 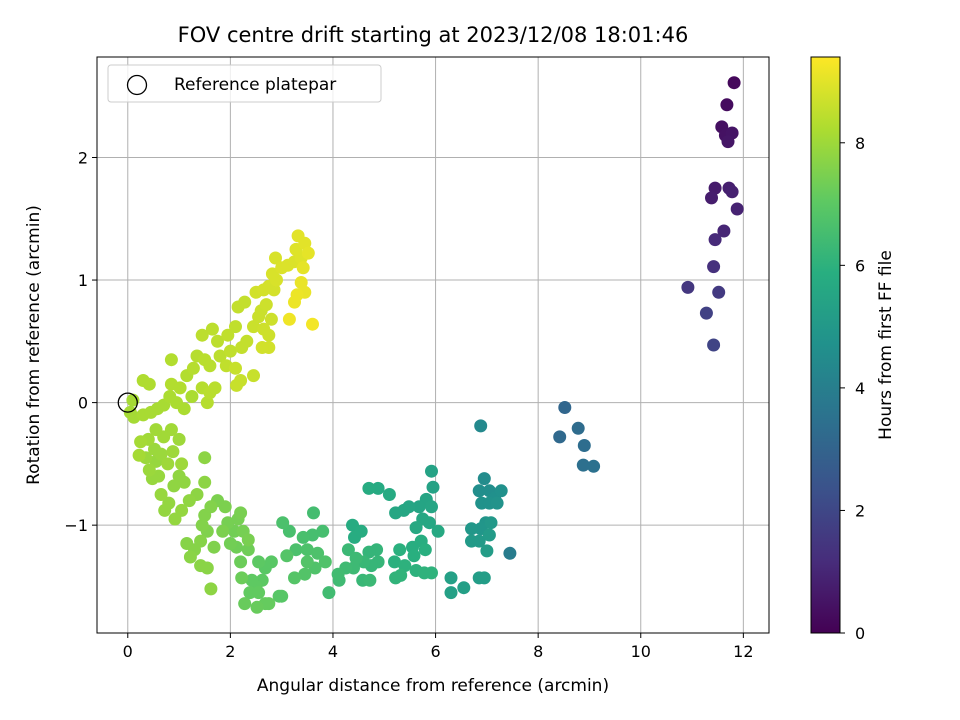 I want to click on reference-marker-layer, so click(x=127, y=402).